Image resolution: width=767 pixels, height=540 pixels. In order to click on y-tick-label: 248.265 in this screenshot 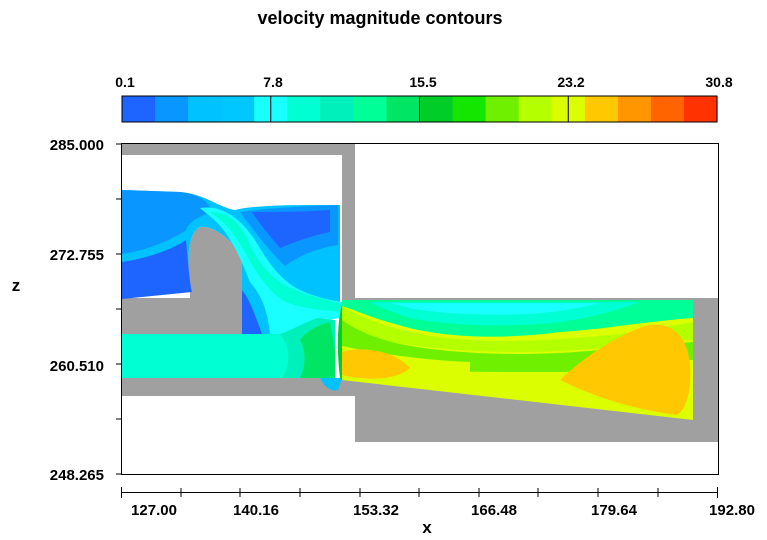, I will do `click(77, 475)`.